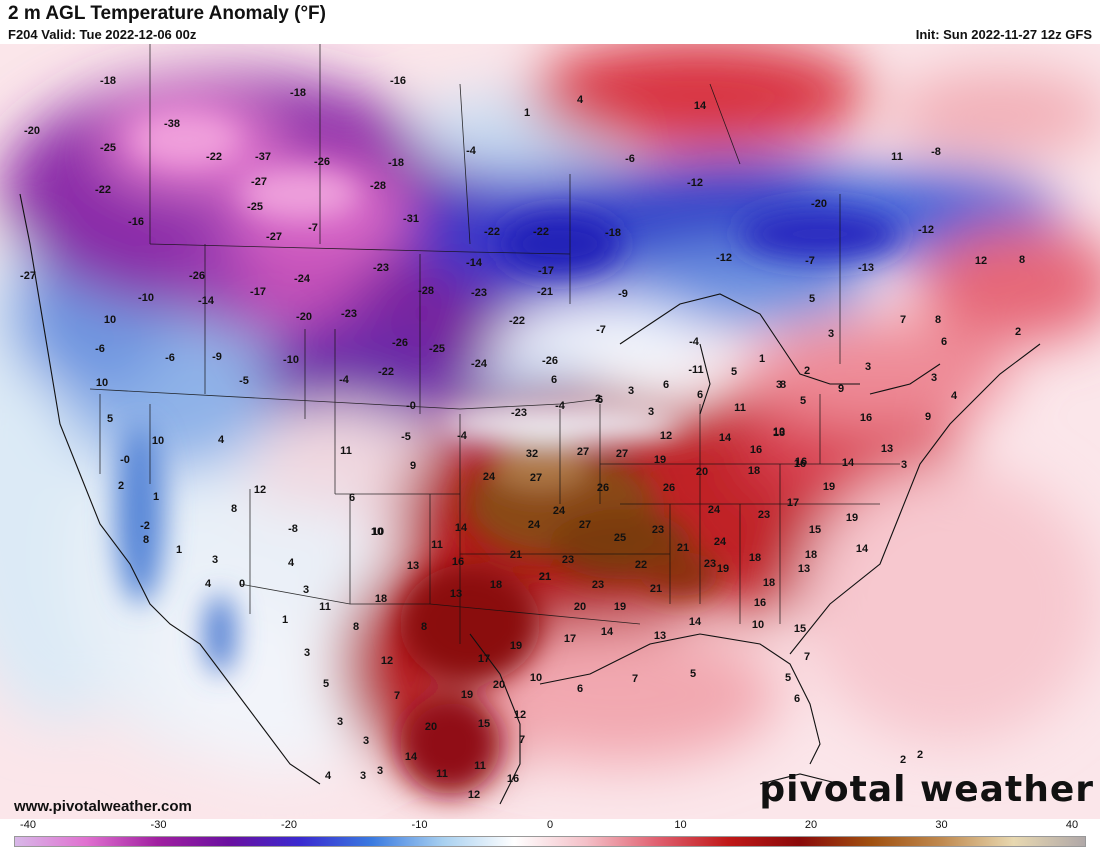 This screenshot has width=1100, height=850. What do you see at coordinates (411, 219) in the screenshot?
I see `anomaly-label: -31` at bounding box center [411, 219].